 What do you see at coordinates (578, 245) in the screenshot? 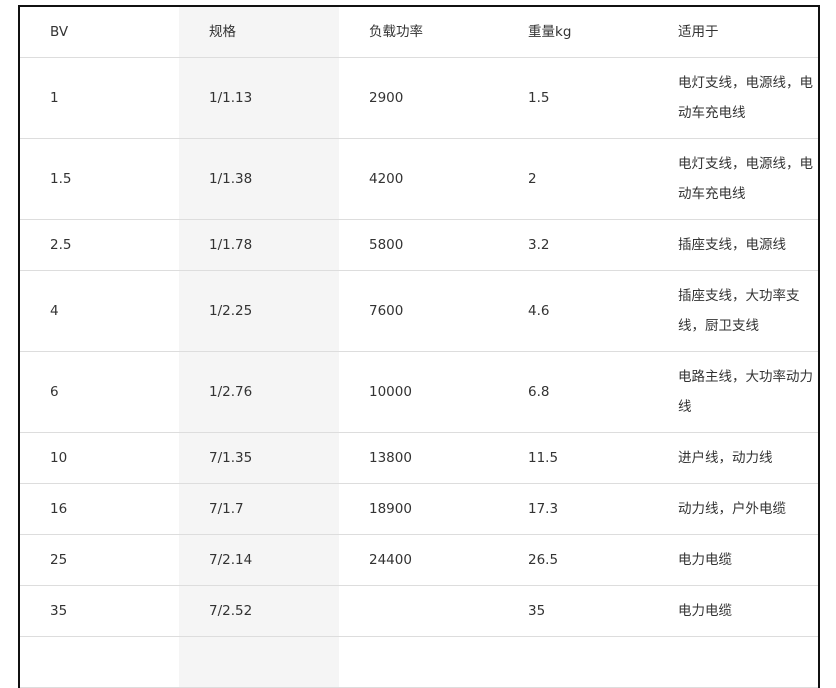
I see `cell-weight: 3.2` at bounding box center [578, 245].